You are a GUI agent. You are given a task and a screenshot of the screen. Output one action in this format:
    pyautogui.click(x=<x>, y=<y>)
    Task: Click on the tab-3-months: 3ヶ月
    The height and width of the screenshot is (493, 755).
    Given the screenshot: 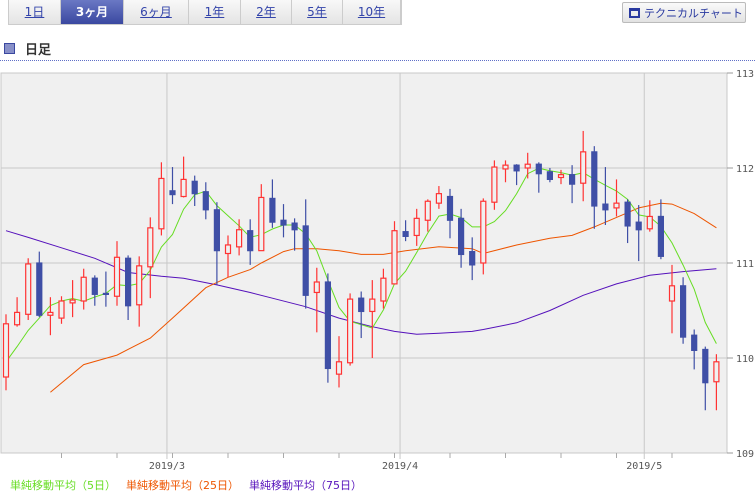 What is the action you would take?
    pyautogui.click(x=92, y=12)
    